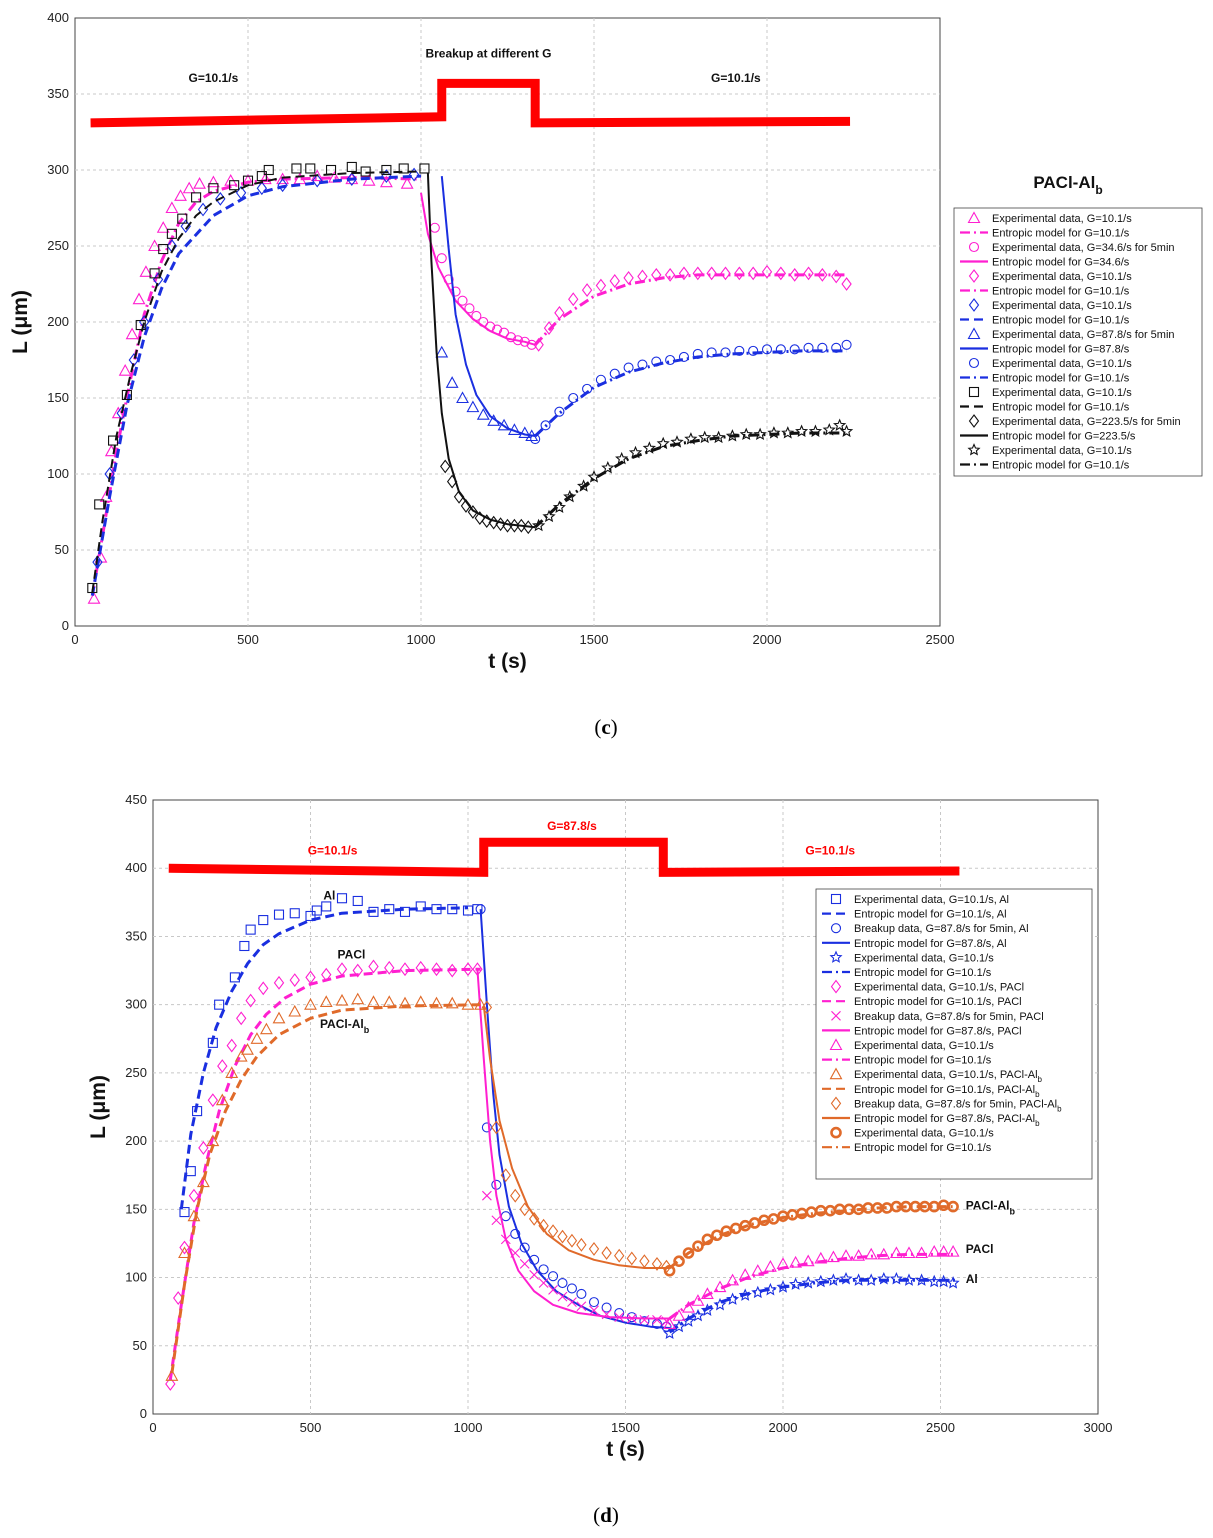 Image resolution: width=1213 pixels, height=1538 pixels. What do you see at coordinates (924, 1134) in the screenshot?
I see `legend-label: Experimental data, G=10.1/s` at bounding box center [924, 1134].